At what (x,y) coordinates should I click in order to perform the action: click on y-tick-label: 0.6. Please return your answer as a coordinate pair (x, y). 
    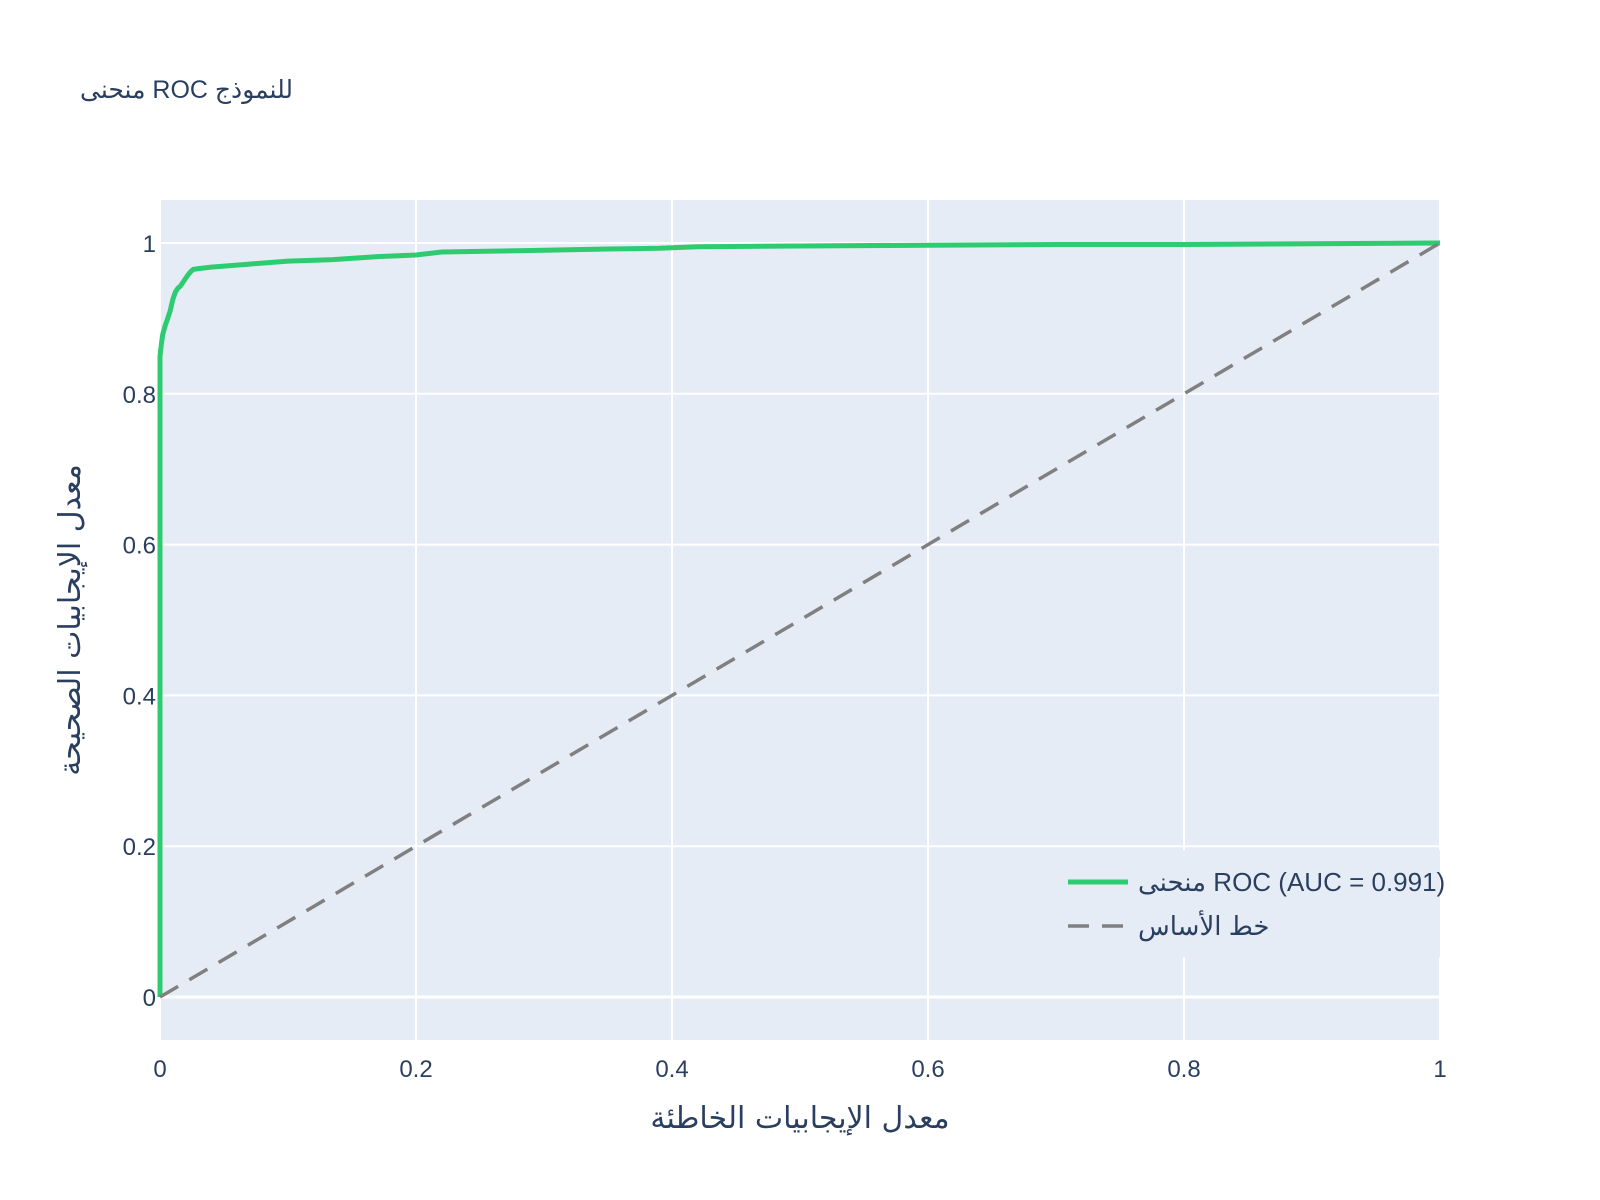
    Looking at the image, I should click on (139, 546).